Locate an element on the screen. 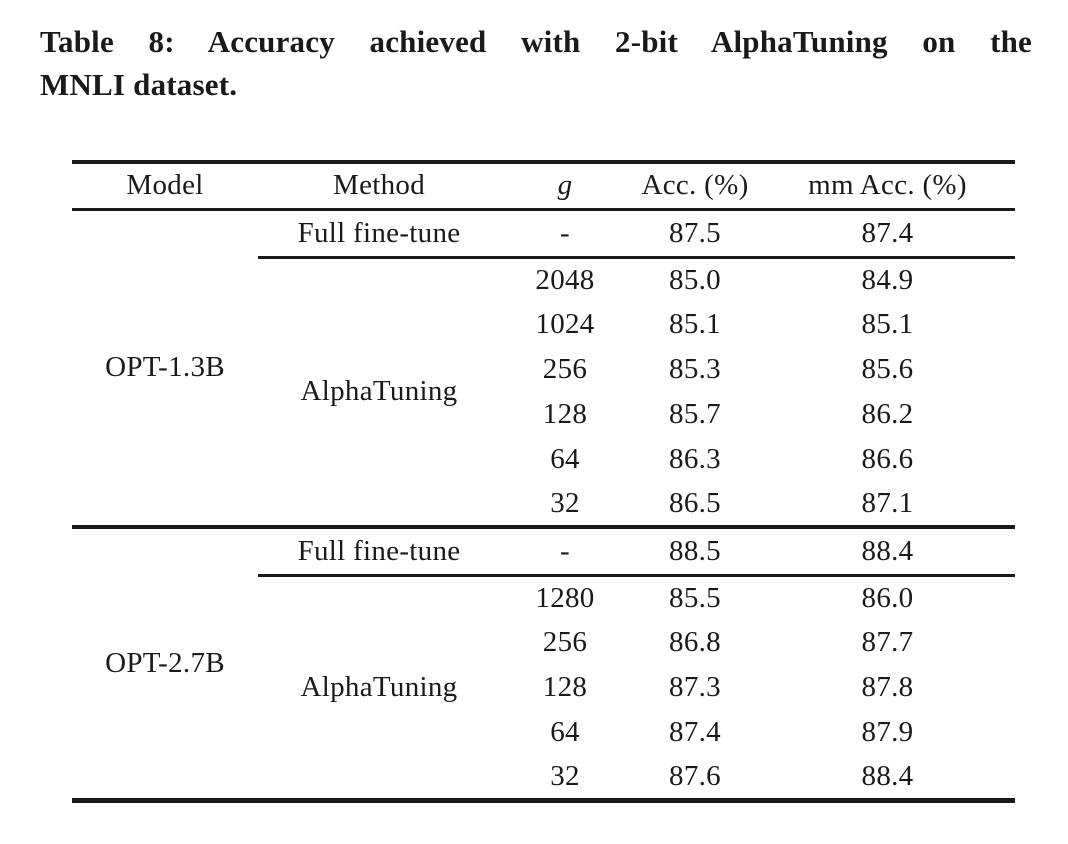 The width and height of the screenshot is (1068, 844). mm-acc-cell: 85.6 is located at coordinates (887, 369).